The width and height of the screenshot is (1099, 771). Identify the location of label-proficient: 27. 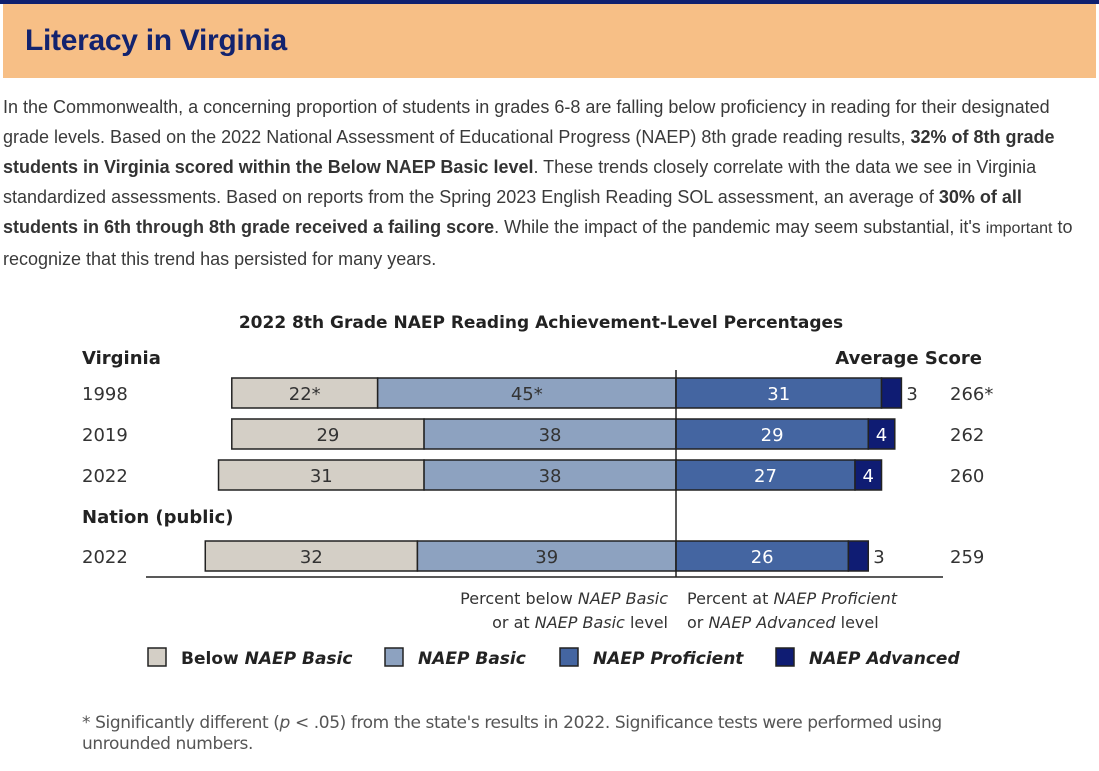
(765, 476).